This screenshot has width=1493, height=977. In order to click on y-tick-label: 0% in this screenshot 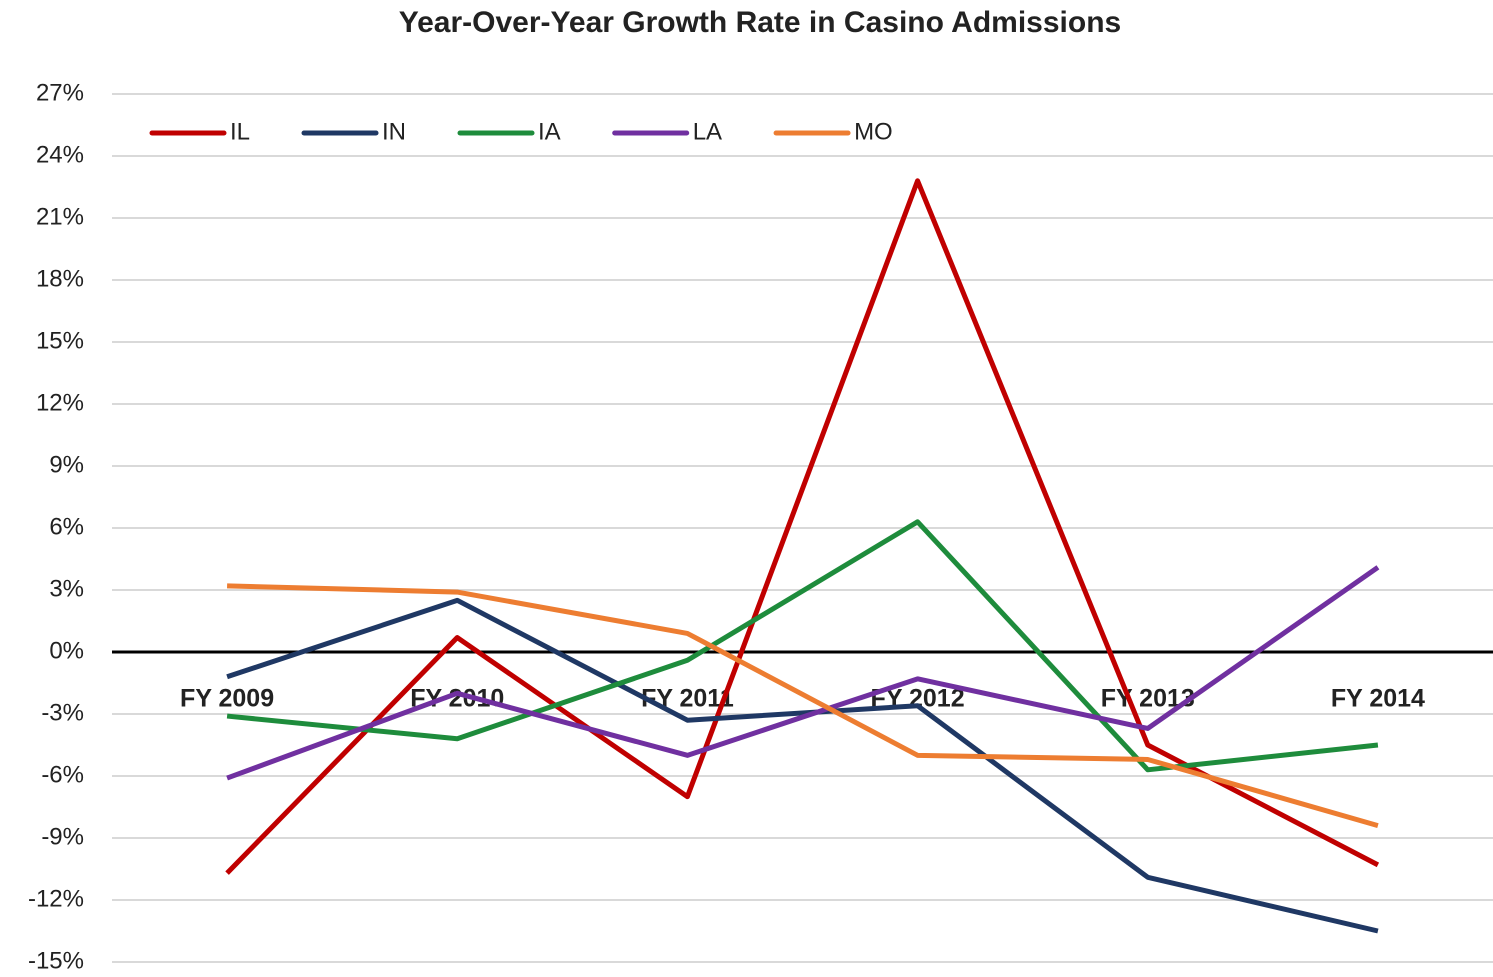, I will do `click(66, 650)`.